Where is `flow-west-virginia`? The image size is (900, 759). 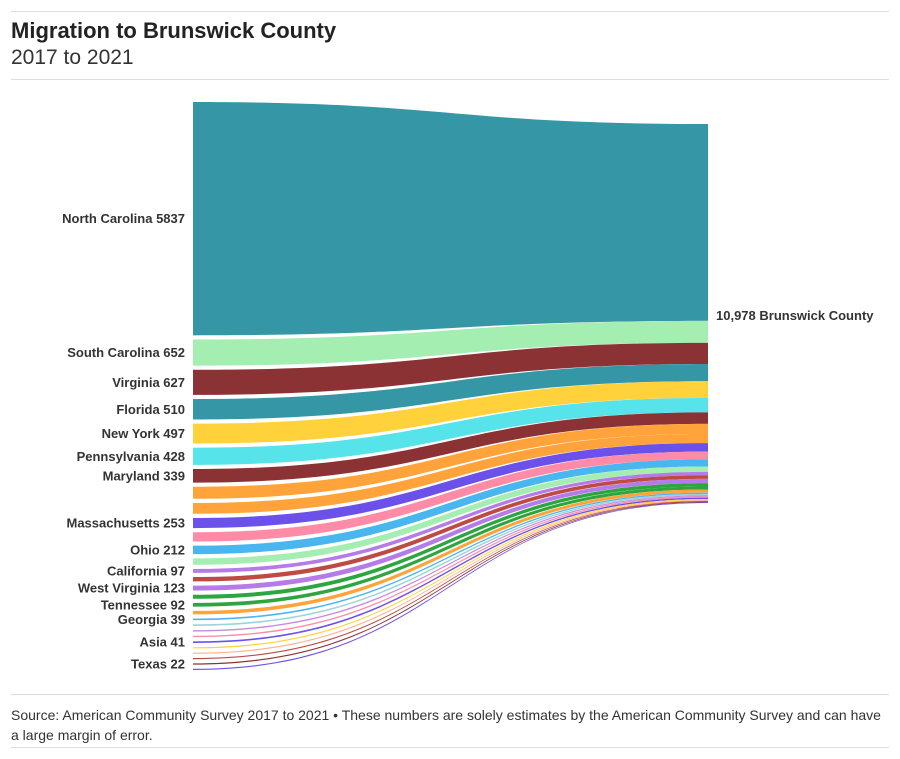 flow-west-virginia is located at coordinates (450, 534).